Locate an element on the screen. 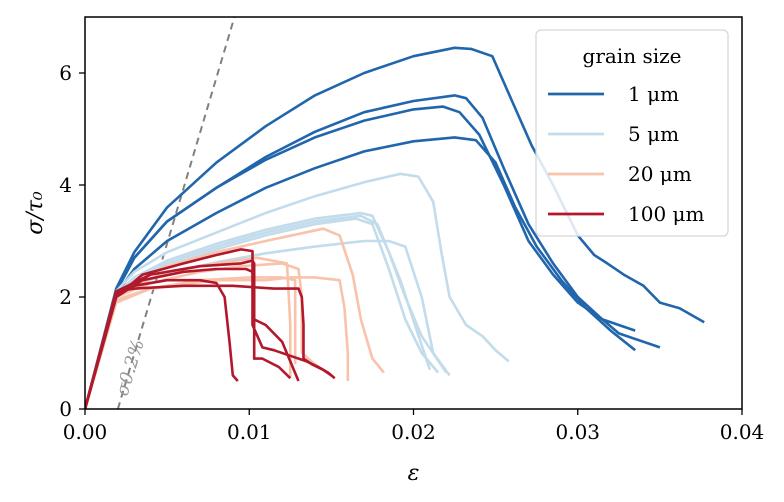  y-tick-label: 2 is located at coordinates (65, 297).